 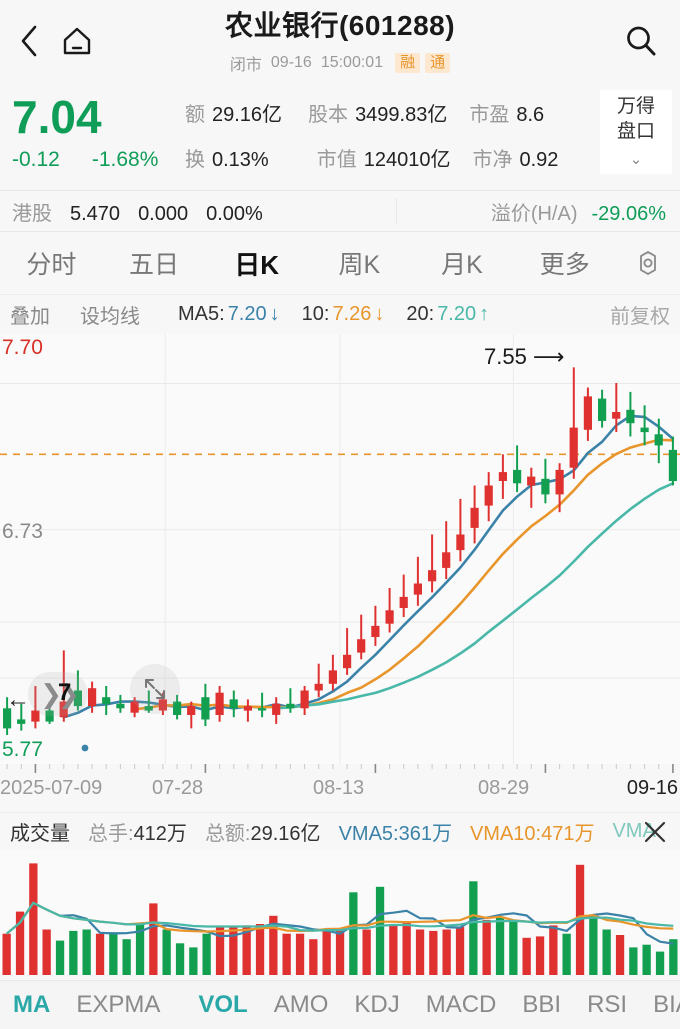 What do you see at coordinates (51, 788) in the screenshot?
I see `date-label-0: 2025-07-09` at bounding box center [51, 788].